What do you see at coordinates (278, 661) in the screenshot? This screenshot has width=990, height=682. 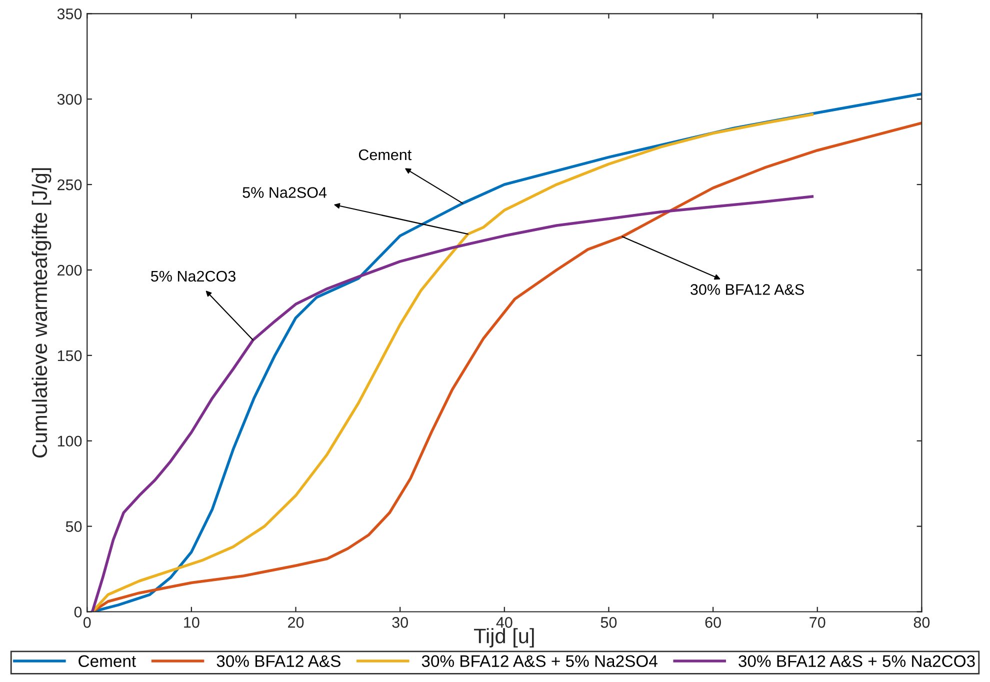 I see `legend-label: 30% BFA12 A&S` at bounding box center [278, 661].